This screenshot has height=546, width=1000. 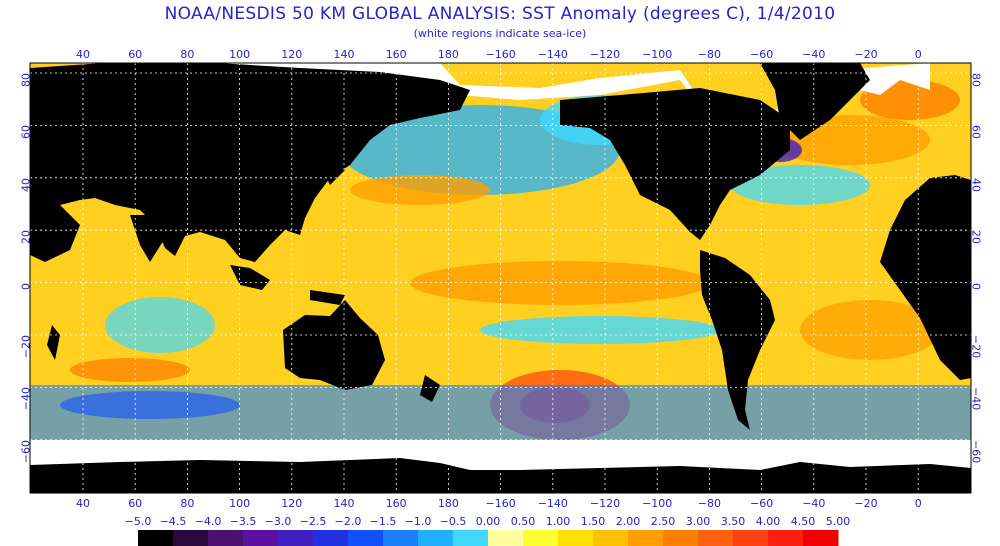 I want to click on colorbar-tick-label: −3.5, so click(x=243, y=521).